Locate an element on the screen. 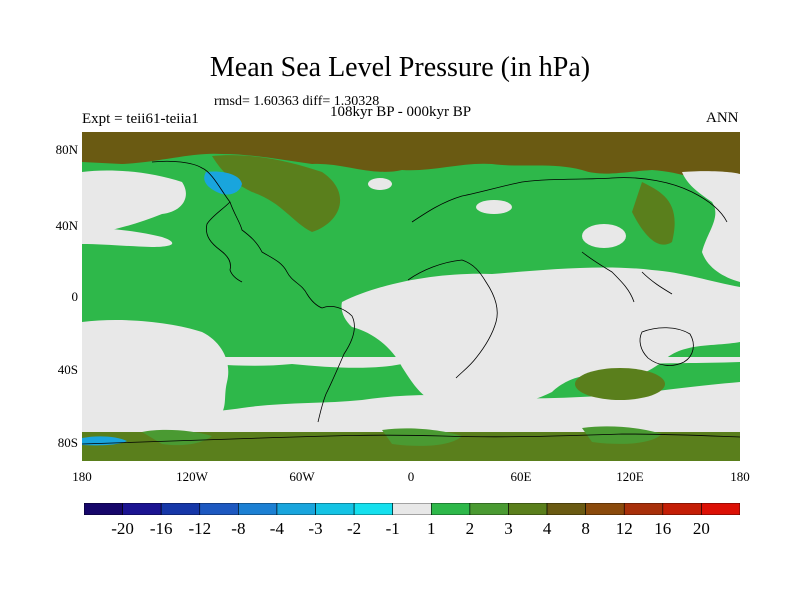 This screenshot has height=600, width=800. colorbar-tick-label: -4 is located at coordinates (276, 528).